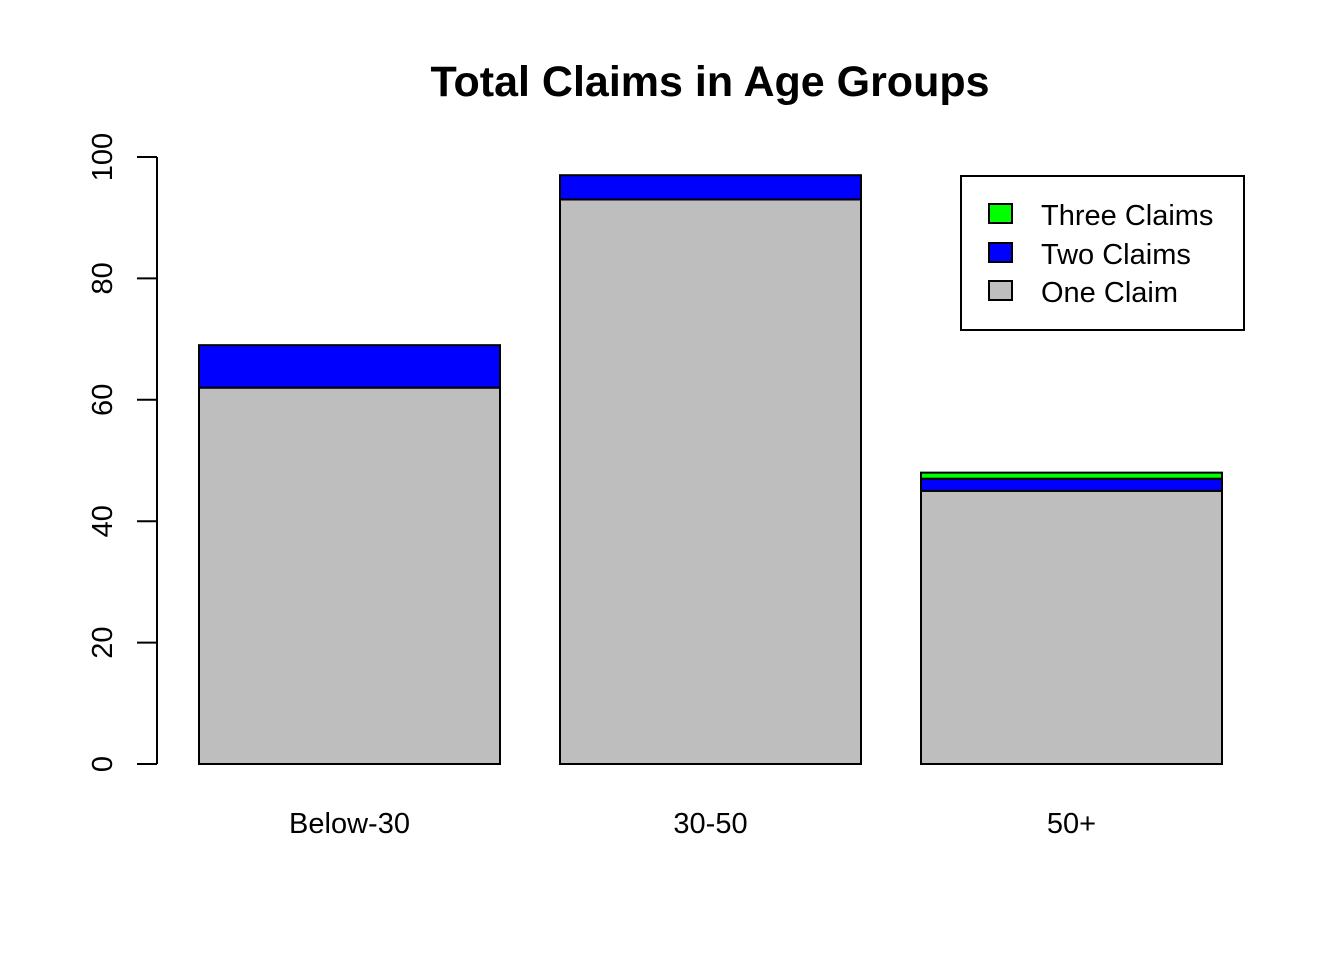 Image resolution: width=1344 pixels, height=960 pixels. What do you see at coordinates (349, 824) in the screenshot?
I see `x-category-label: Below-30` at bounding box center [349, 824].